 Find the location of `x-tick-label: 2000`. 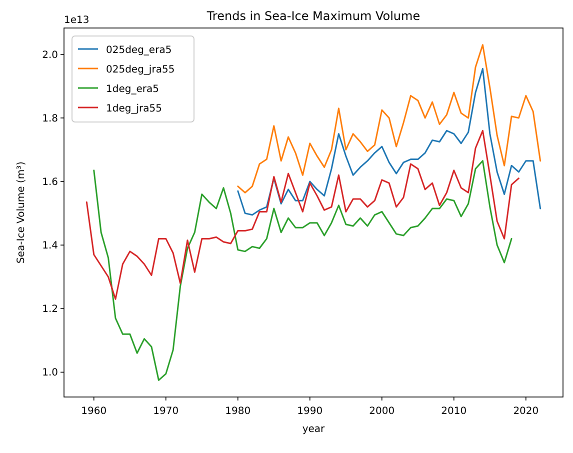

x-tick-label: 2000 is located at coordinates (382, 411).